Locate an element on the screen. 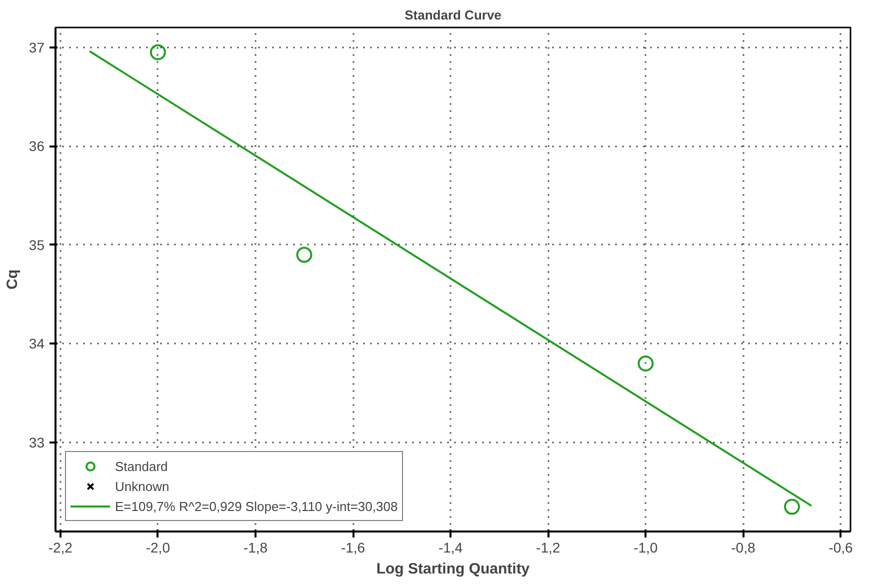 This screenshot has height=584, width=875. y-tick-label: 34 is located at coordinates (36, 344).